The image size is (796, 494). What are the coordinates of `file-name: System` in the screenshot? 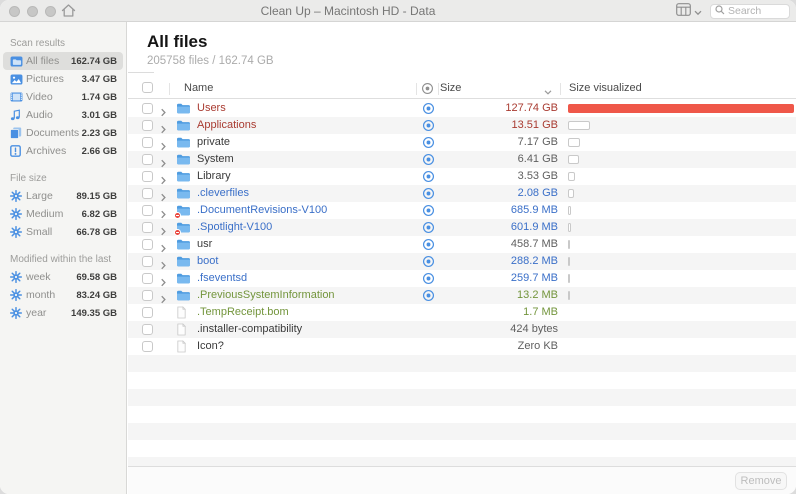 It's located at (215, 159).